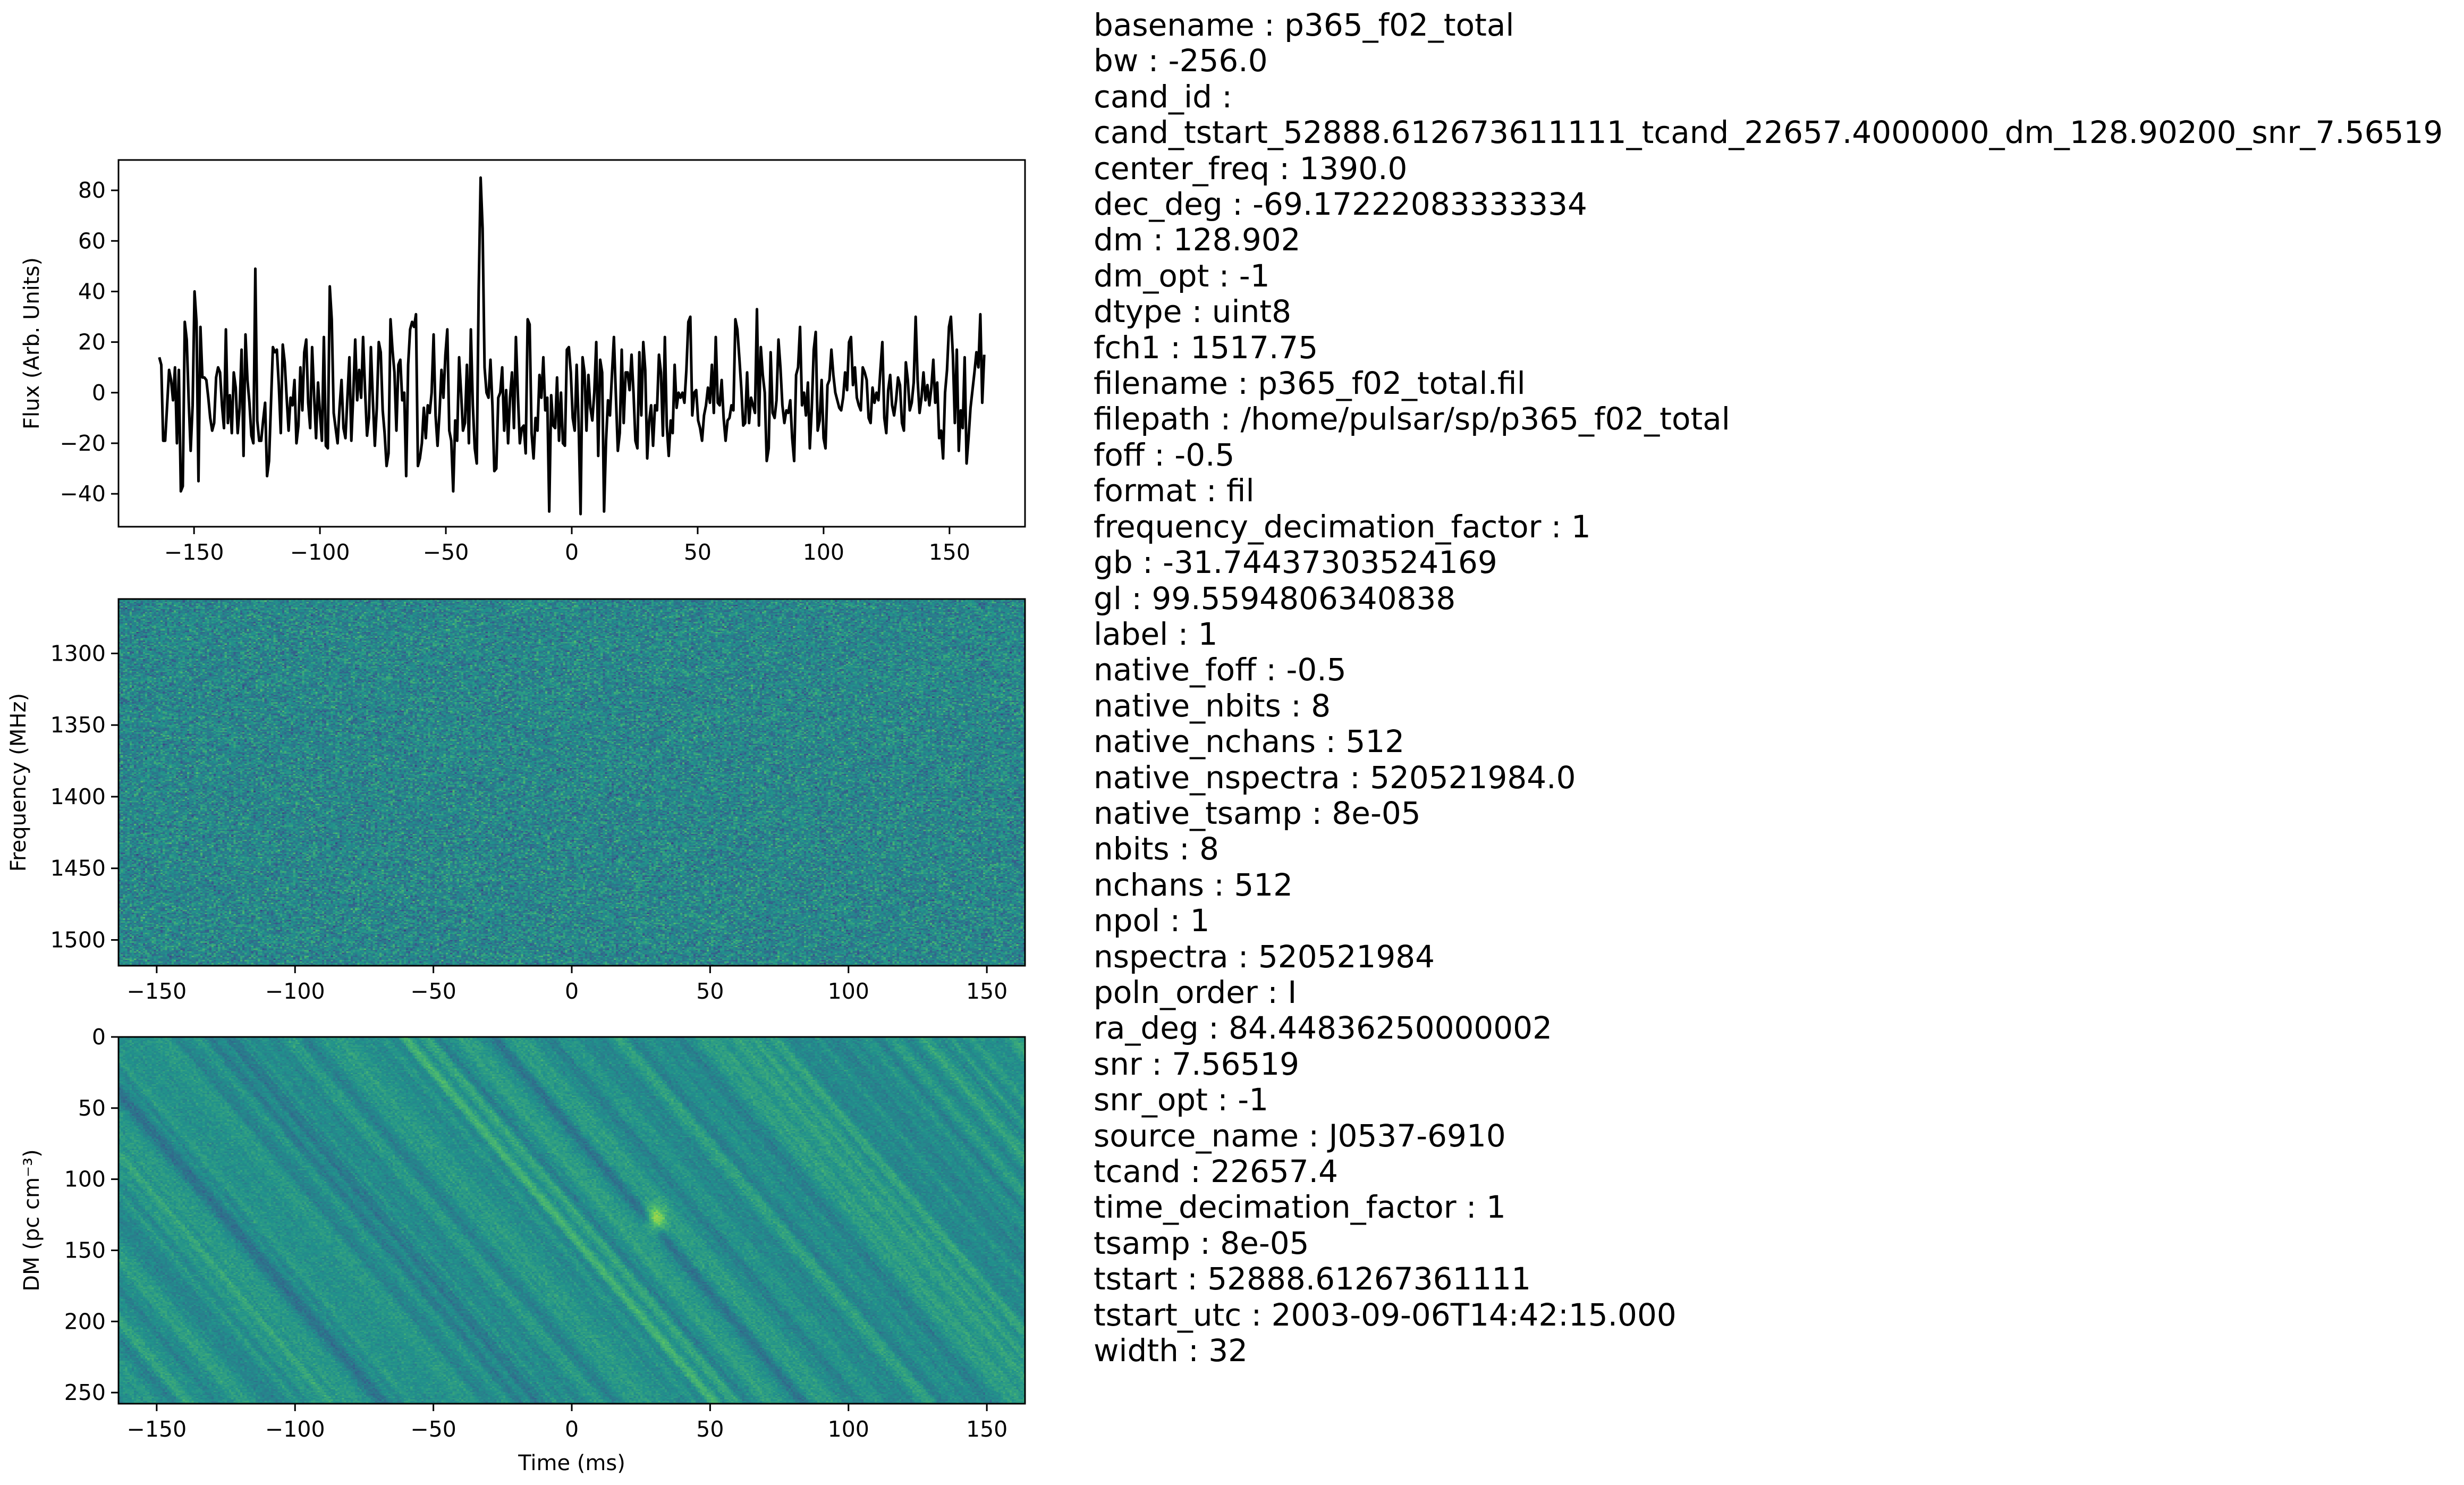 The width and height of the screenshot is (2464, 1485). Describe the element at coordinates (1197, 1063) in the screenshot. I see `metadata-line: snr : 7.56519` at that location.